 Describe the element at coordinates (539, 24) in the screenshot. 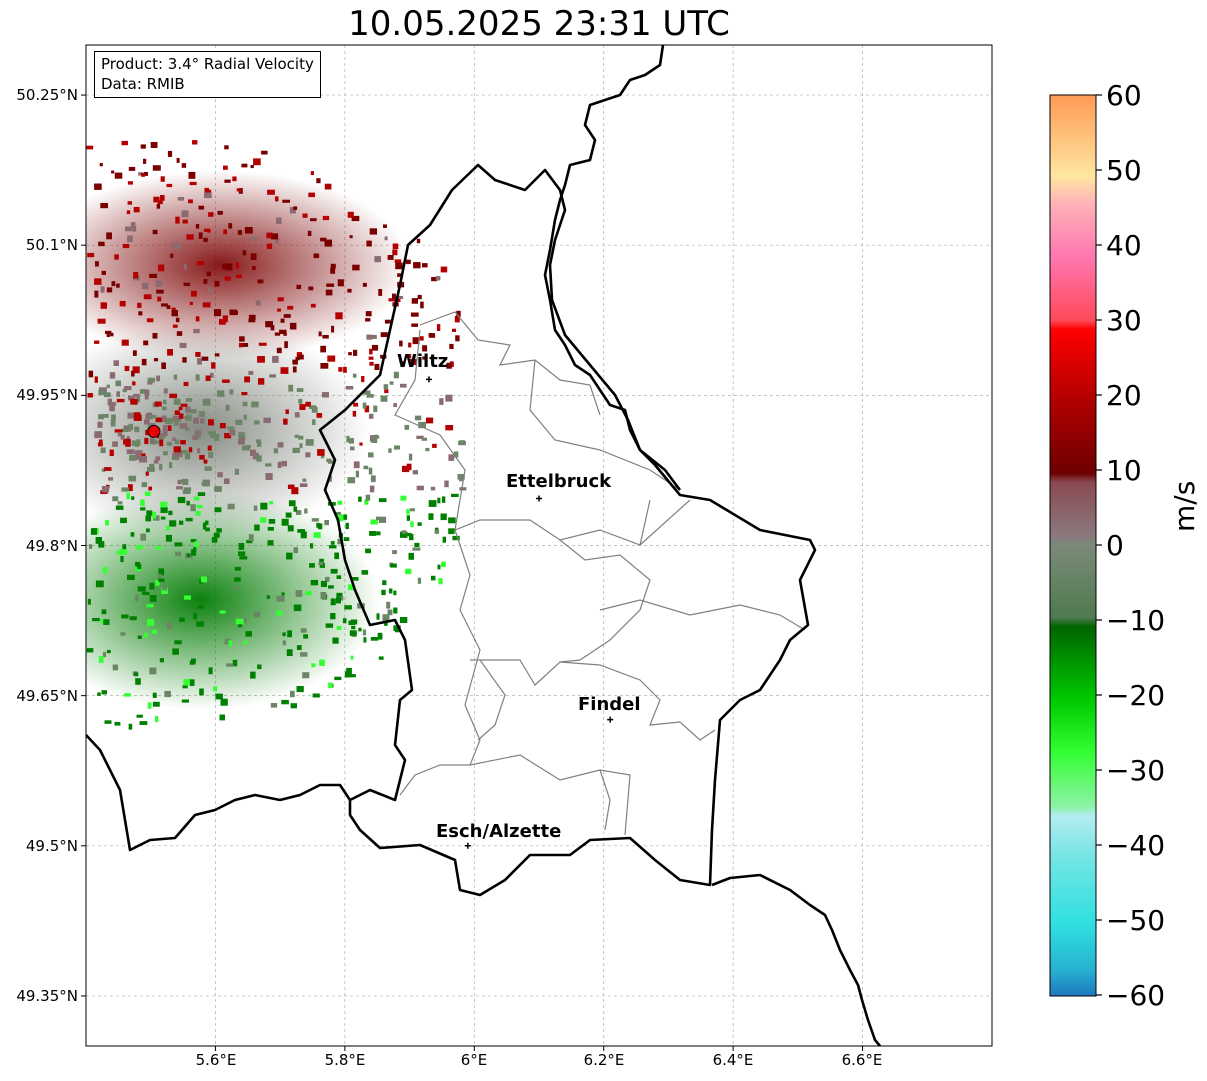

I see `map-title: 10.05.2025 23:31 UTC` at that location.